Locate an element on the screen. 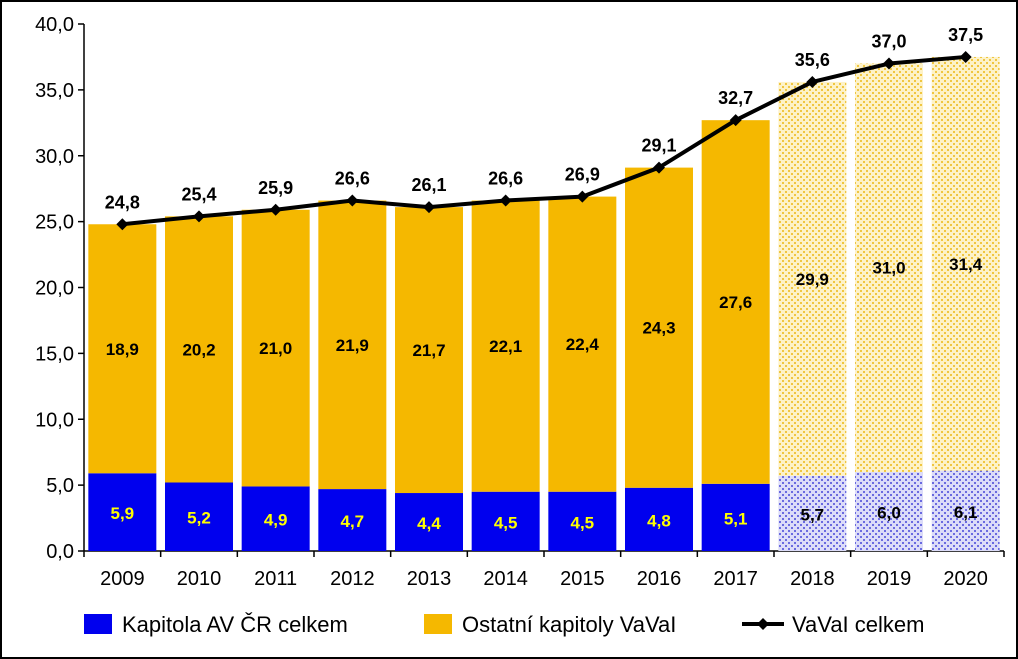  bar-label-kapitola-av: 5,2 is located at coordinates (199, 518).